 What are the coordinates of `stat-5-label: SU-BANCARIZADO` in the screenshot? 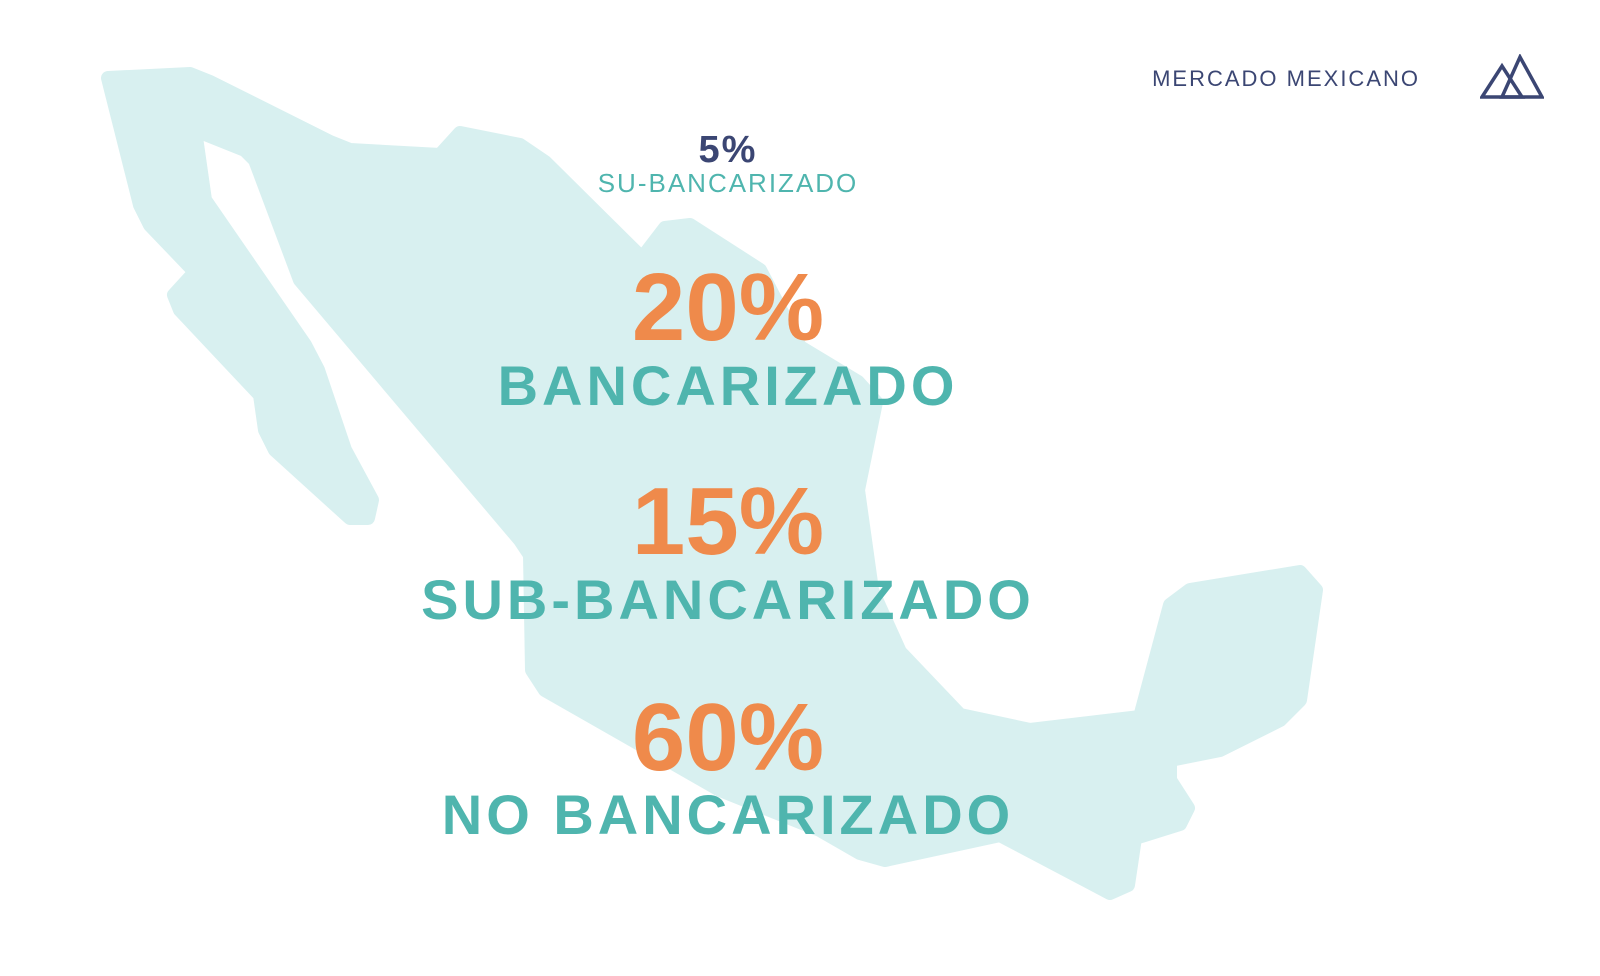 It's located at (728, 183).